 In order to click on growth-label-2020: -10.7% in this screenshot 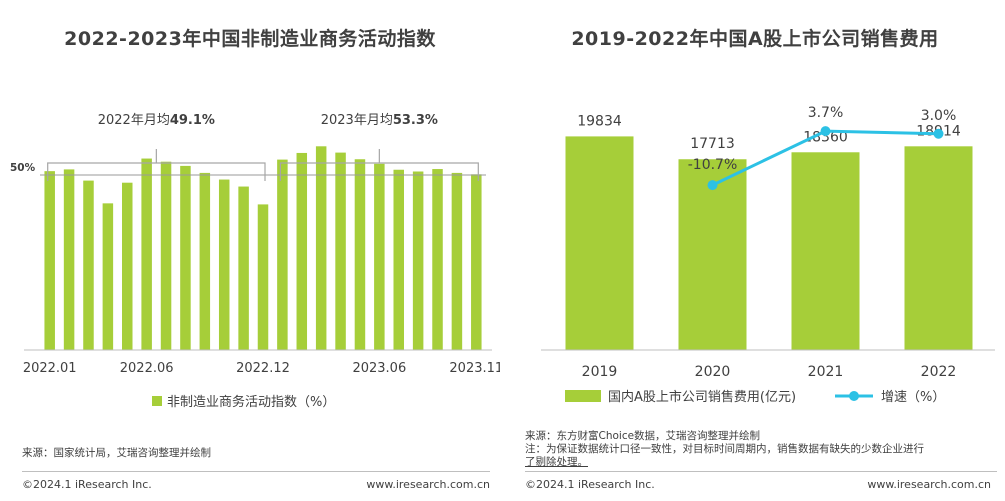, I will do `click(713, 165)`.